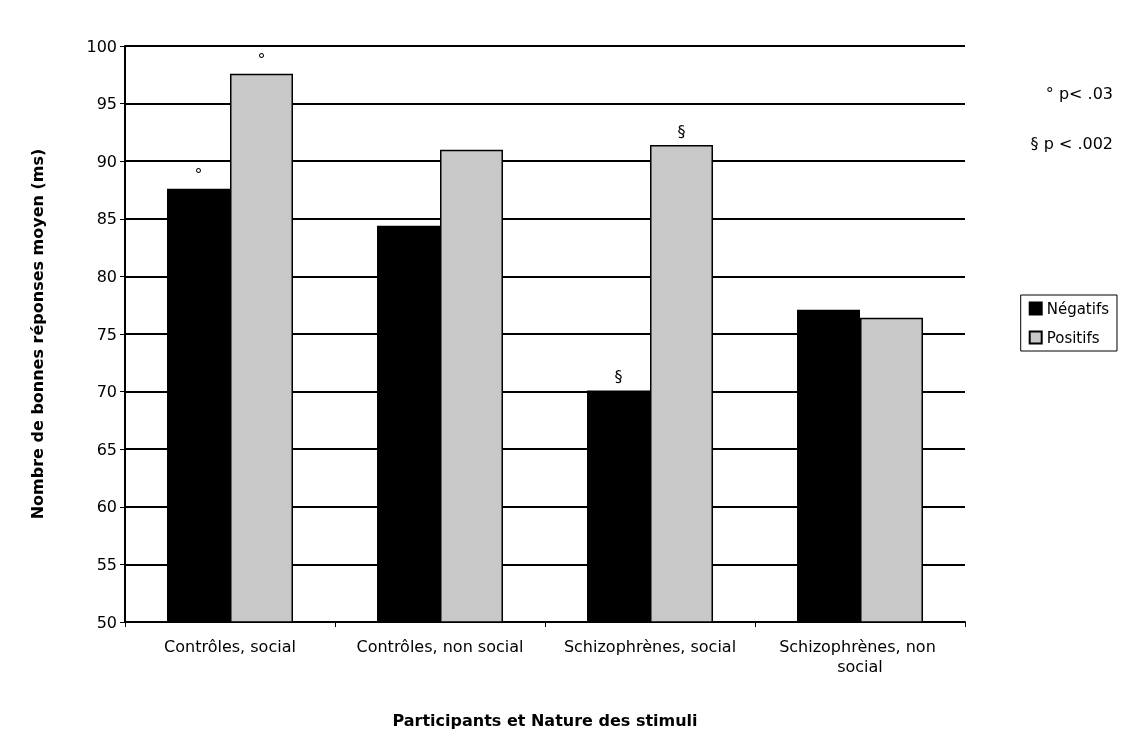 The height and width of the screenshot is (749, 1123). Describe the element at coordinates (106, 276) in the screenshot. I see `y-tick-label: 80` at that location.